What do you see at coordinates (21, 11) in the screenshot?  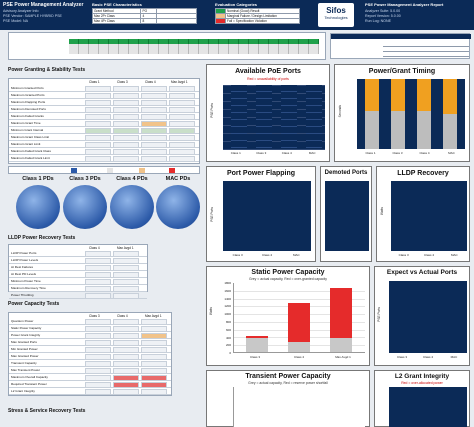 I see `header-line: Advisory Analyzer Info` at bounding box center [21, 11].